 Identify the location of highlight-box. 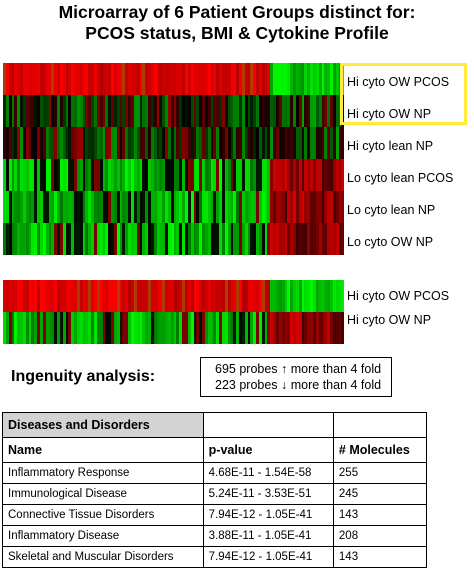
(403, 94).